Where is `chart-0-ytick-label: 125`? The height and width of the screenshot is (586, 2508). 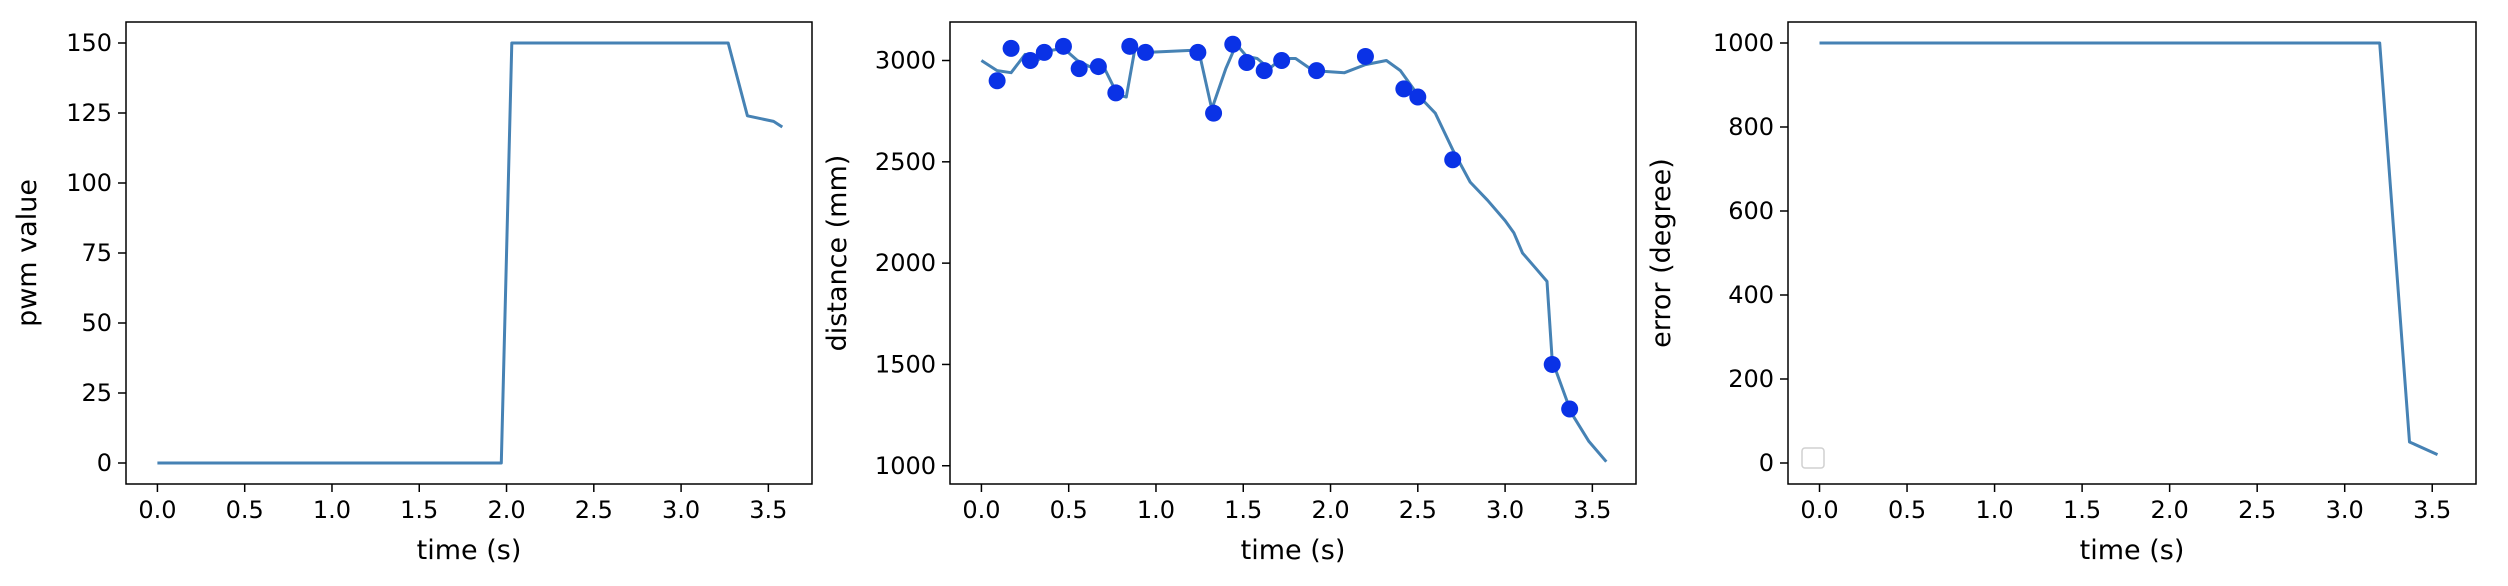 chart-0-ytick-label: 125 is located at coordinates (89, 113).